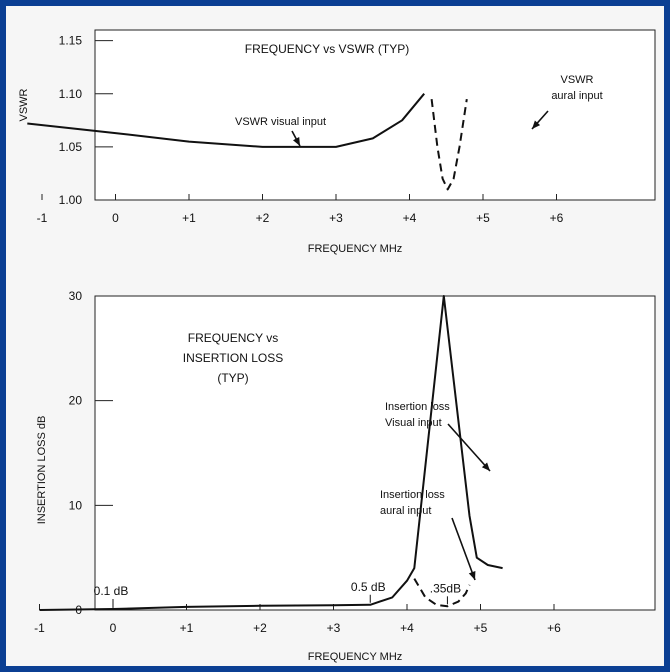 Image resolution: width=670 pixels, height=672 pixels. I want to click on annotation-label: Insertion loss Visual input, so click(417, 415).